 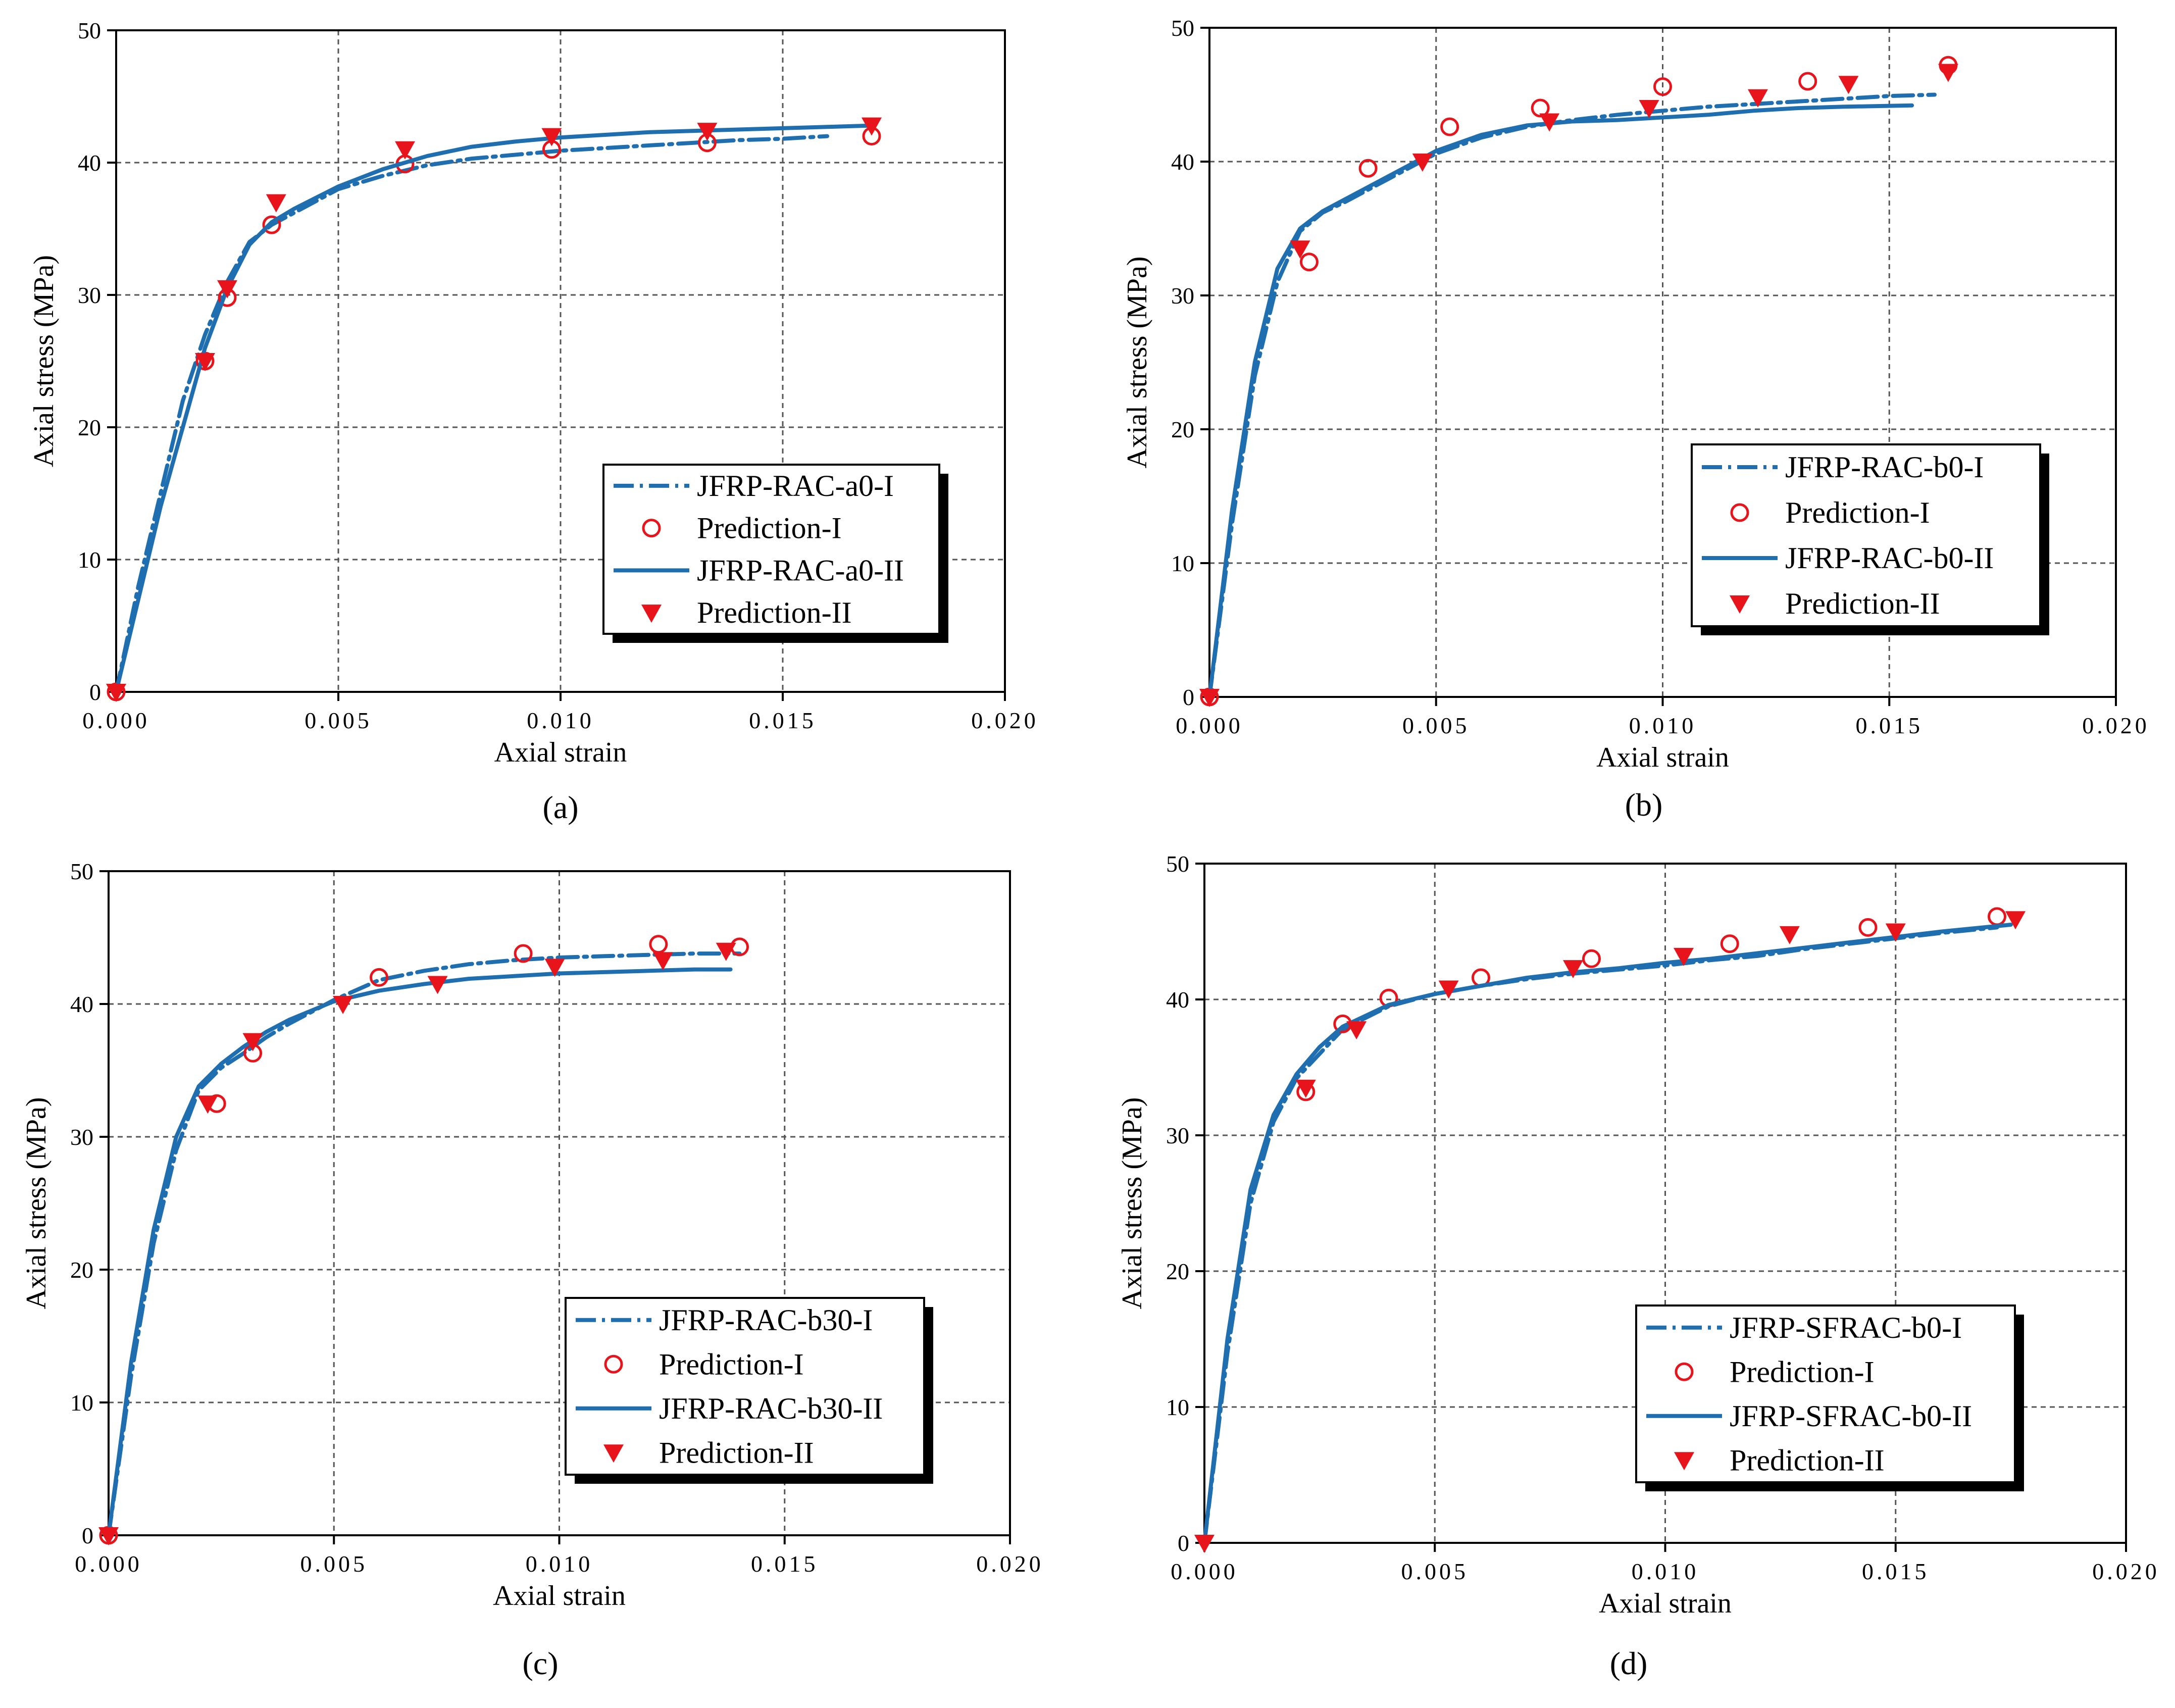 What do you see at coordinates (1851, 1416) in the screenshot?
I see `legend-label: JFRP-SFRAC-b0-II` at bounding box center [1851, 1416].